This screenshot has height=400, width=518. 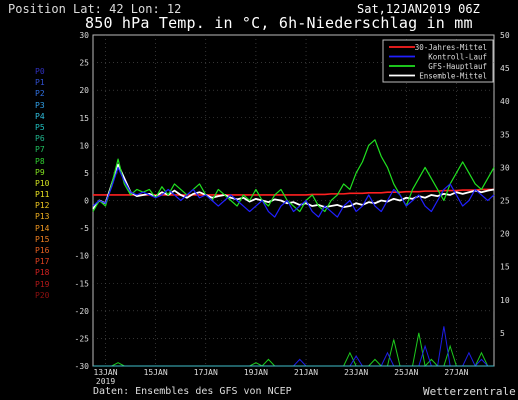 What do you see at coordinates (42, 262) in the screenshot?
I see `member-label: P17` at bounding box center [42, 262].